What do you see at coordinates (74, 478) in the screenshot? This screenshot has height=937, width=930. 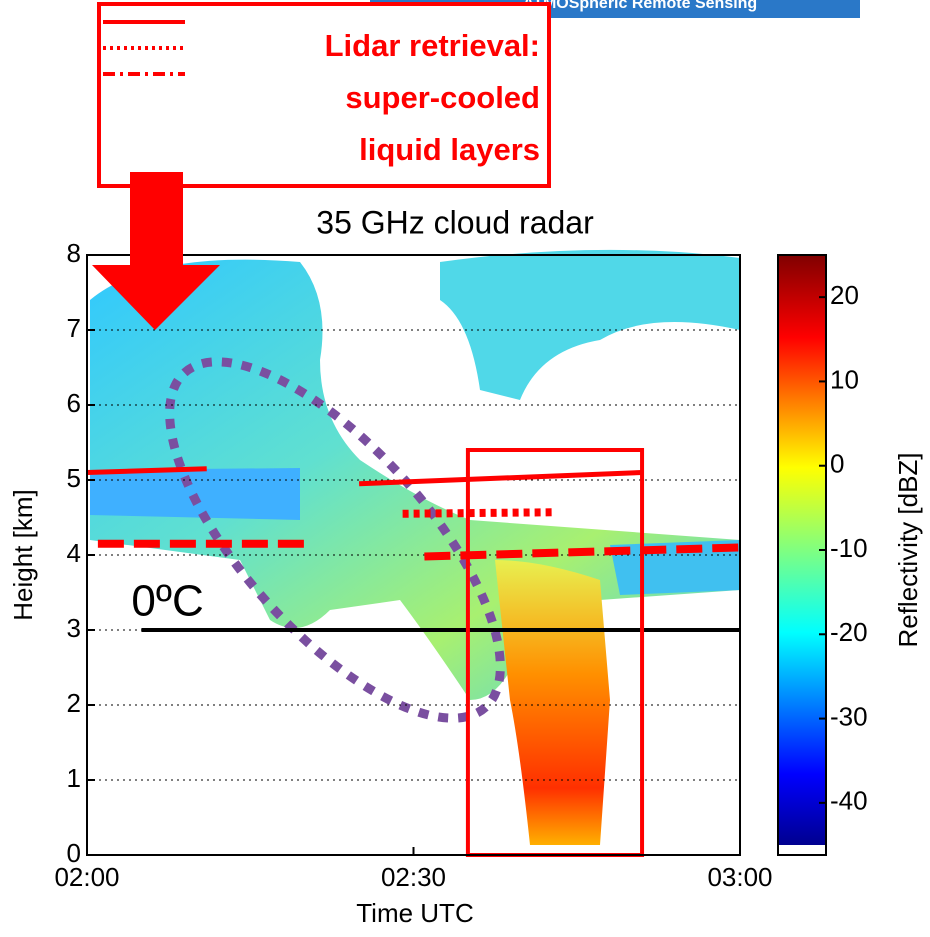 I see `y-tick-label: 5` at bounding box center [74, 478].